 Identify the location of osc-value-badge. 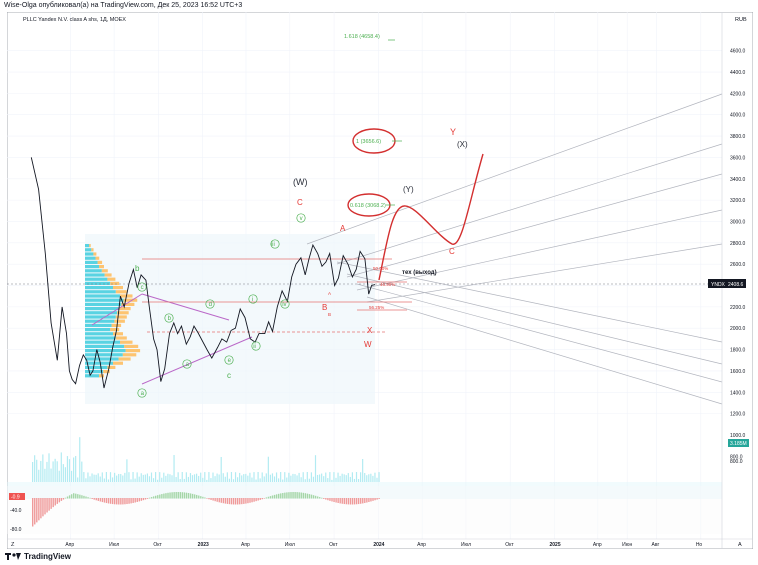
(17, 496).